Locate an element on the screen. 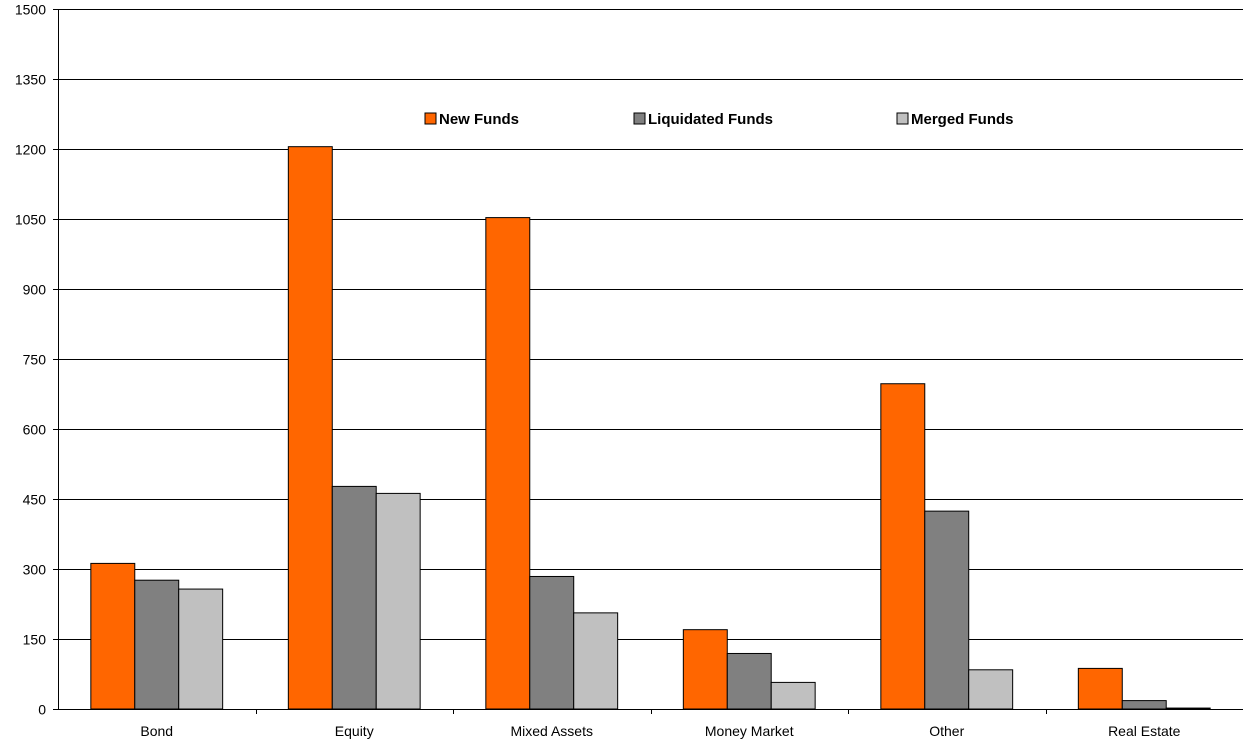 The width and height of the screenshot is (1243, 747). bar-liquidated-funds-money-market is located at coordinates (749, 681).